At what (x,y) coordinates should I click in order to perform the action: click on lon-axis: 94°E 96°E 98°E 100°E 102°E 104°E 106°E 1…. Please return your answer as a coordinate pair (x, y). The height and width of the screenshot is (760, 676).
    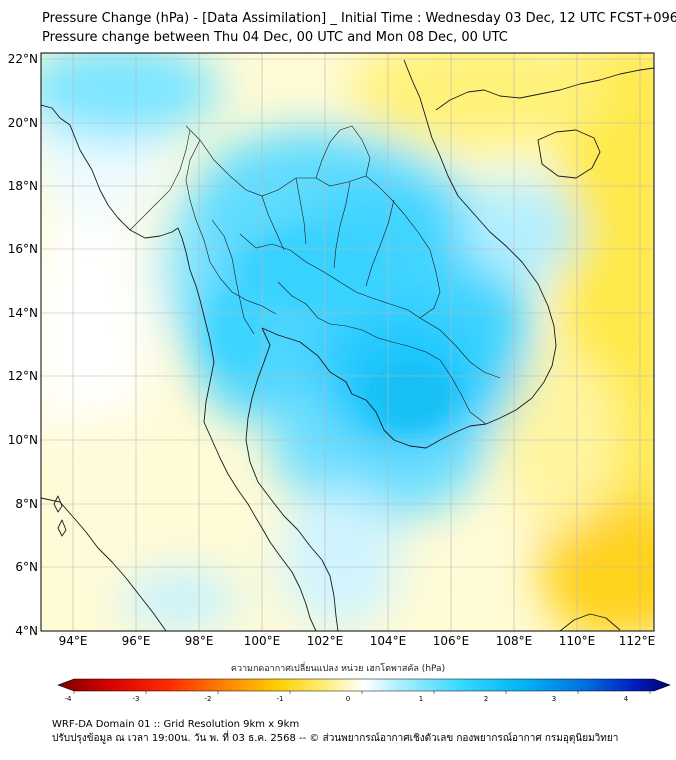
    Looking at the image, I should click on (357, 641).